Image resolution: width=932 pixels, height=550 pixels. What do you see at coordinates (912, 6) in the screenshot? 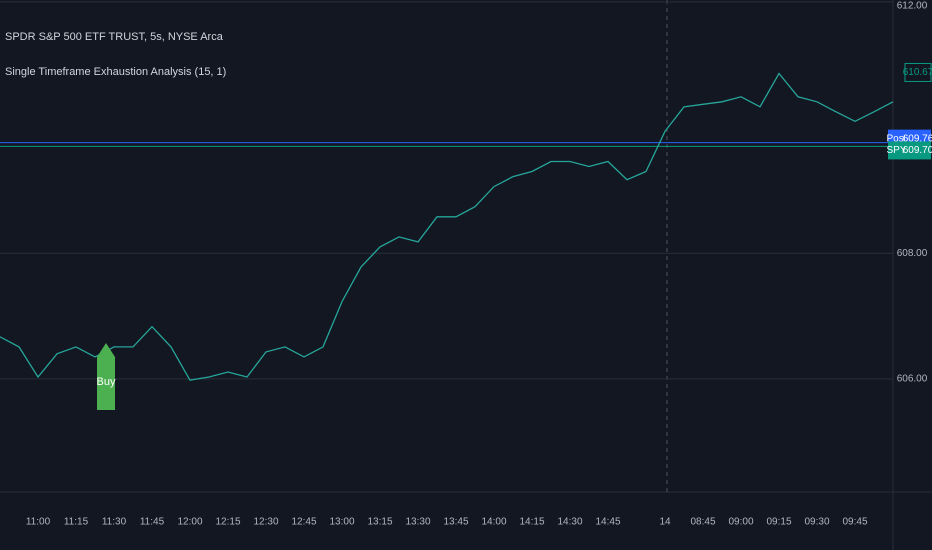
I see `y-tick-label: 612.00` at bounding box center [912, 6].